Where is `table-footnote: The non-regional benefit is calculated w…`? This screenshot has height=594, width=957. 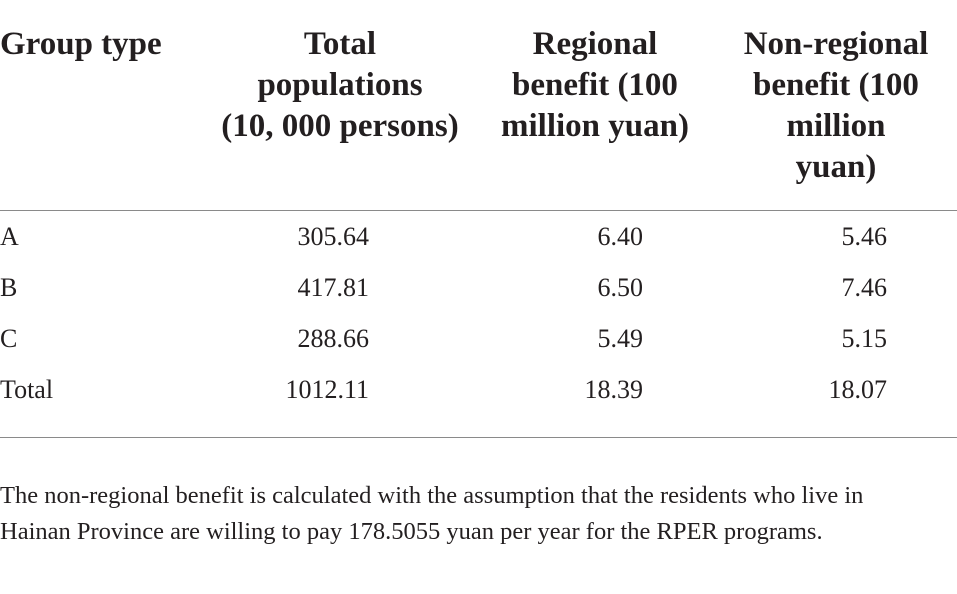 table-footnote: The non-regional benefit is calculated w… is located at coordinates (432, 513).